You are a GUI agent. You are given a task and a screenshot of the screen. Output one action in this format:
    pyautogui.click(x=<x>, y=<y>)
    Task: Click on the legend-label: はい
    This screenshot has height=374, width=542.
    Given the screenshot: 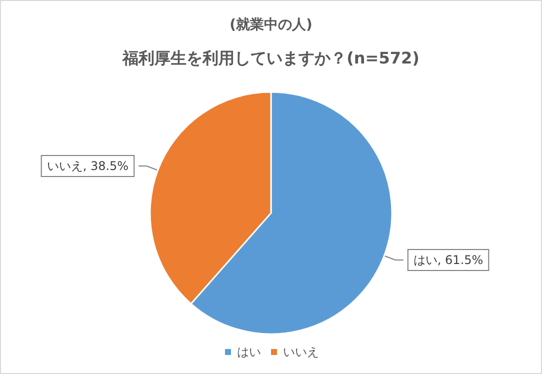 What is the action you would take?
    pyautogui.click(x=249, y=352)
    